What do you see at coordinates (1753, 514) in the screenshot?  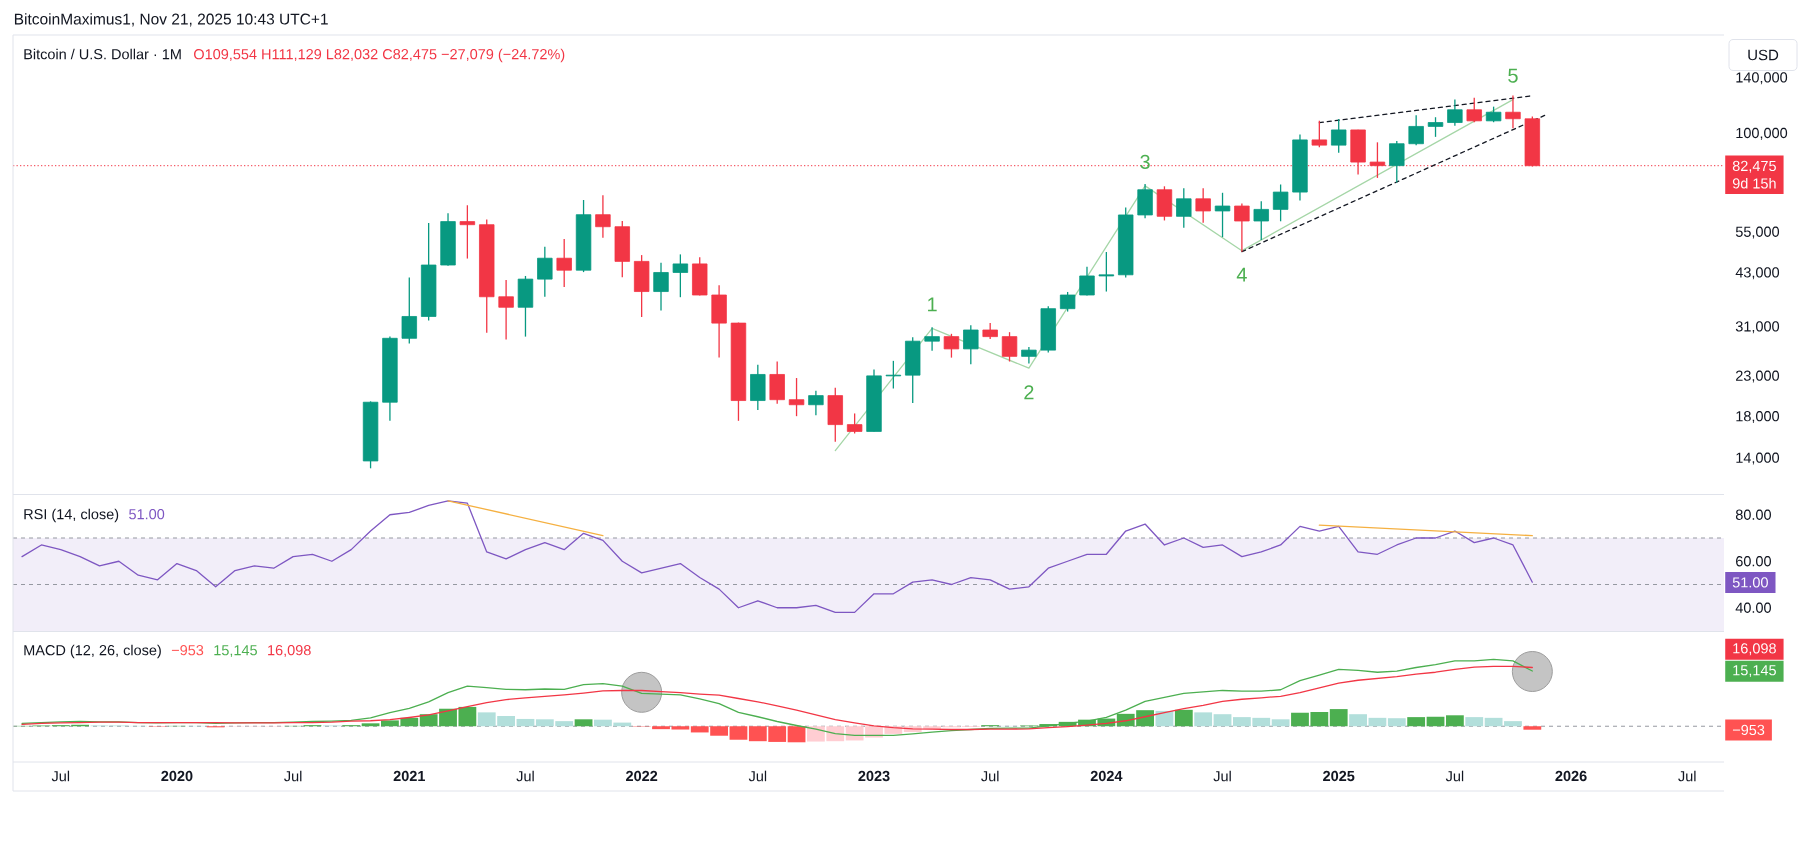 I see `y-tick-label: 80.00` at bounding box center [1753, 514].